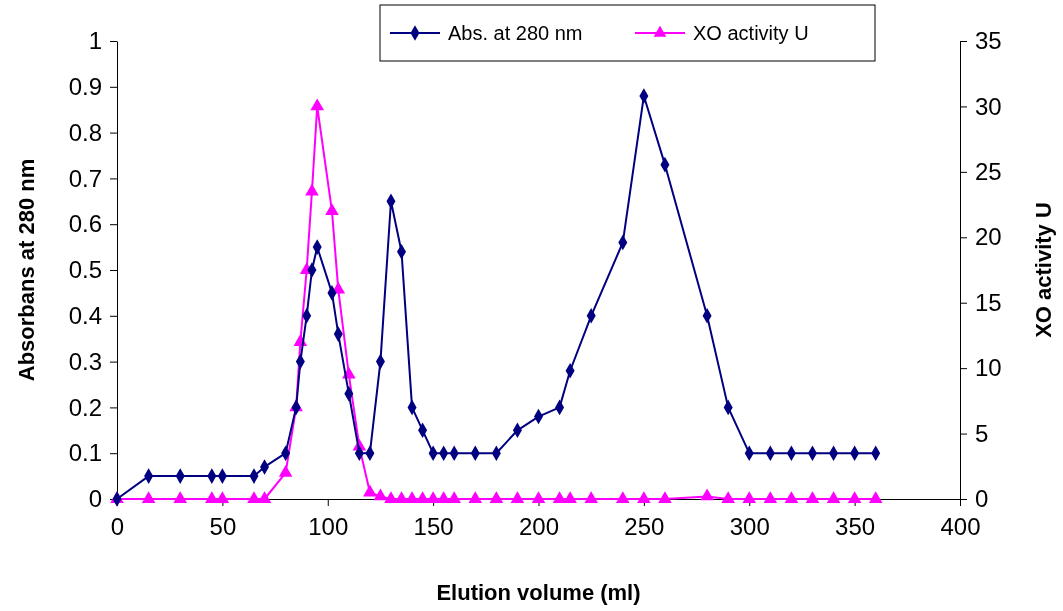 The image size is (1063, 611). I want to click on y-tick-label: 0.9, so click(85, 86).